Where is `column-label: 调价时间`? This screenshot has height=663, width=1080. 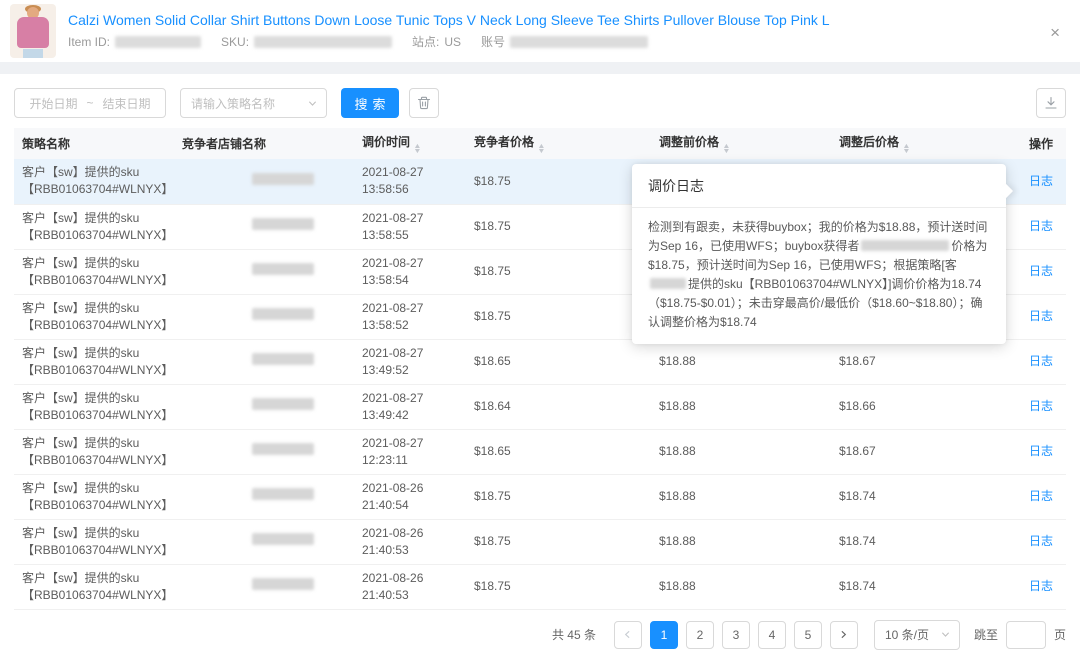 column-label: 调价时间 is located at coordinates (386, 142).